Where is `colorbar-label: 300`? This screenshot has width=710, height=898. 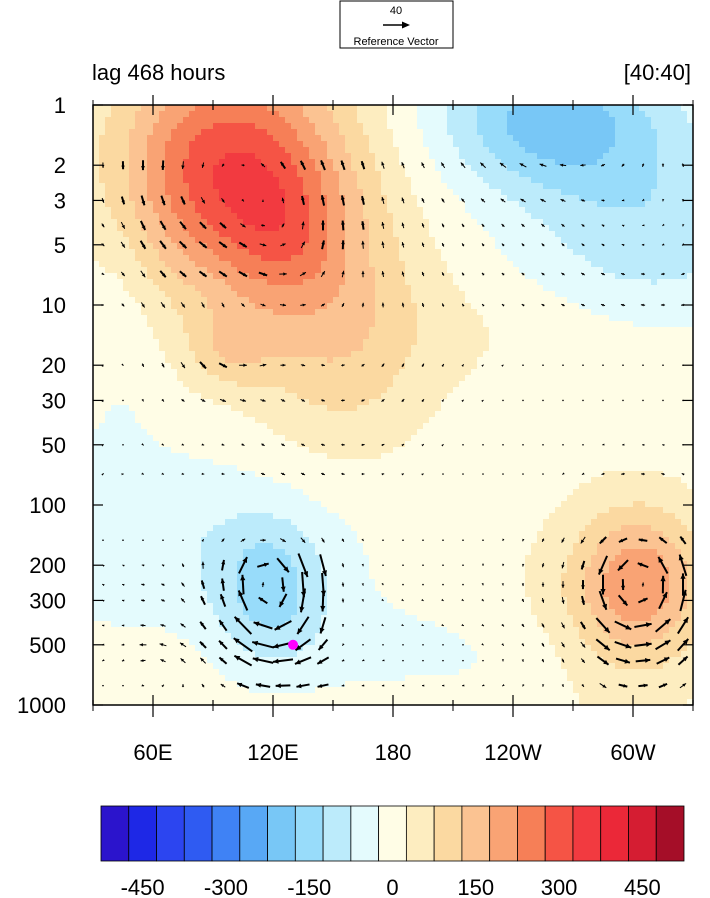 colorbar-label: 300 is located at coordinates (559, 886).